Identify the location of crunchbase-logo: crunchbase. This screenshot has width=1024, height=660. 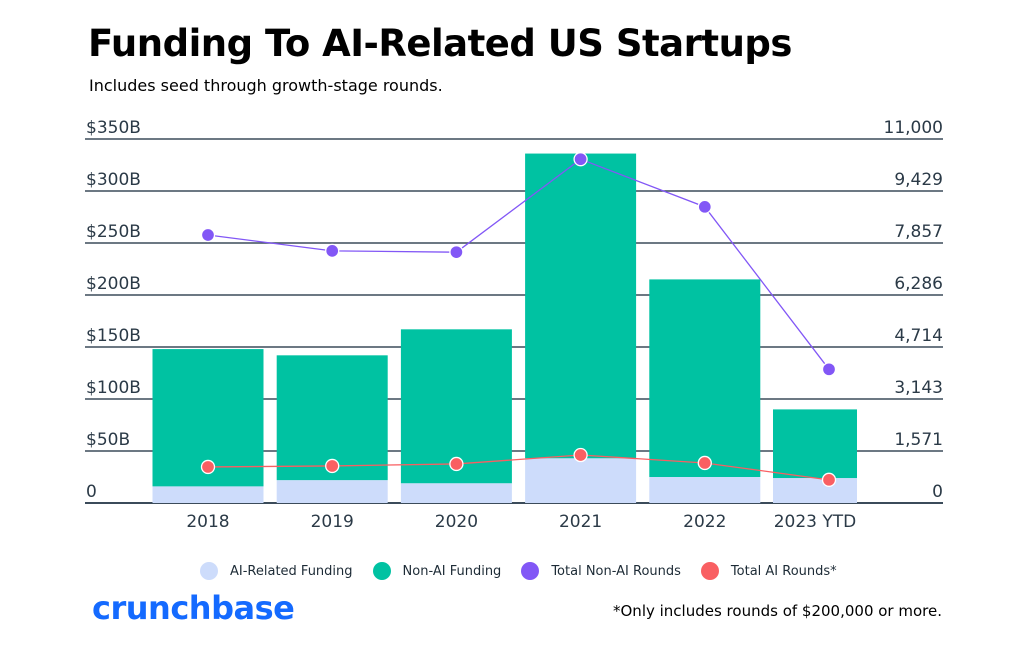
(193, 608).